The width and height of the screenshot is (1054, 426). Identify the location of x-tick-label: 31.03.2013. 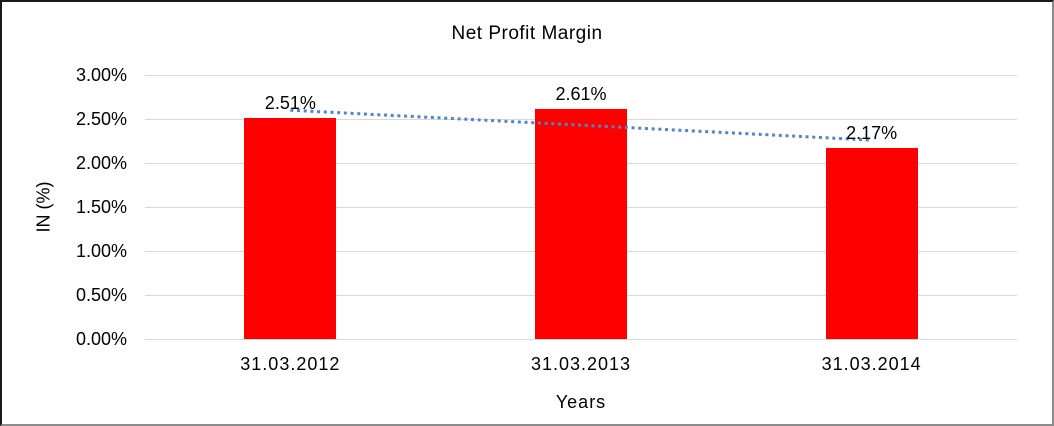
(581, 364).